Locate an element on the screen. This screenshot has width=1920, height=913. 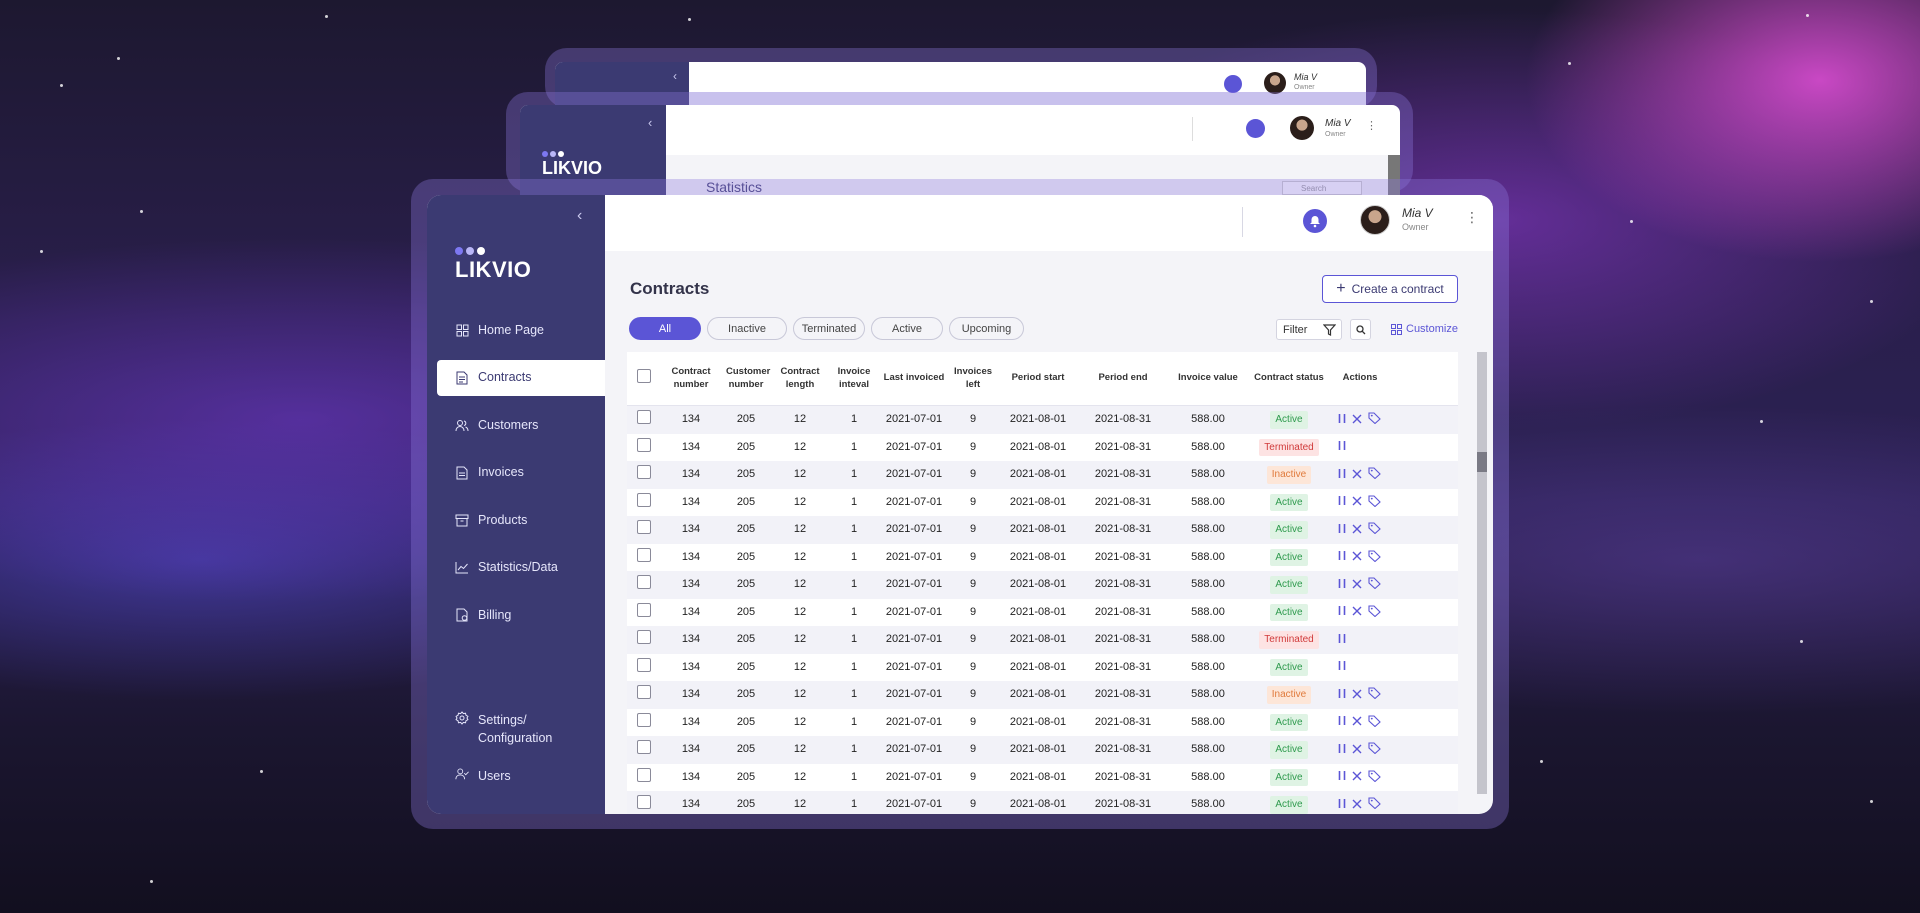
sidebar-item-users: Users is located at coordinates (521, 776).